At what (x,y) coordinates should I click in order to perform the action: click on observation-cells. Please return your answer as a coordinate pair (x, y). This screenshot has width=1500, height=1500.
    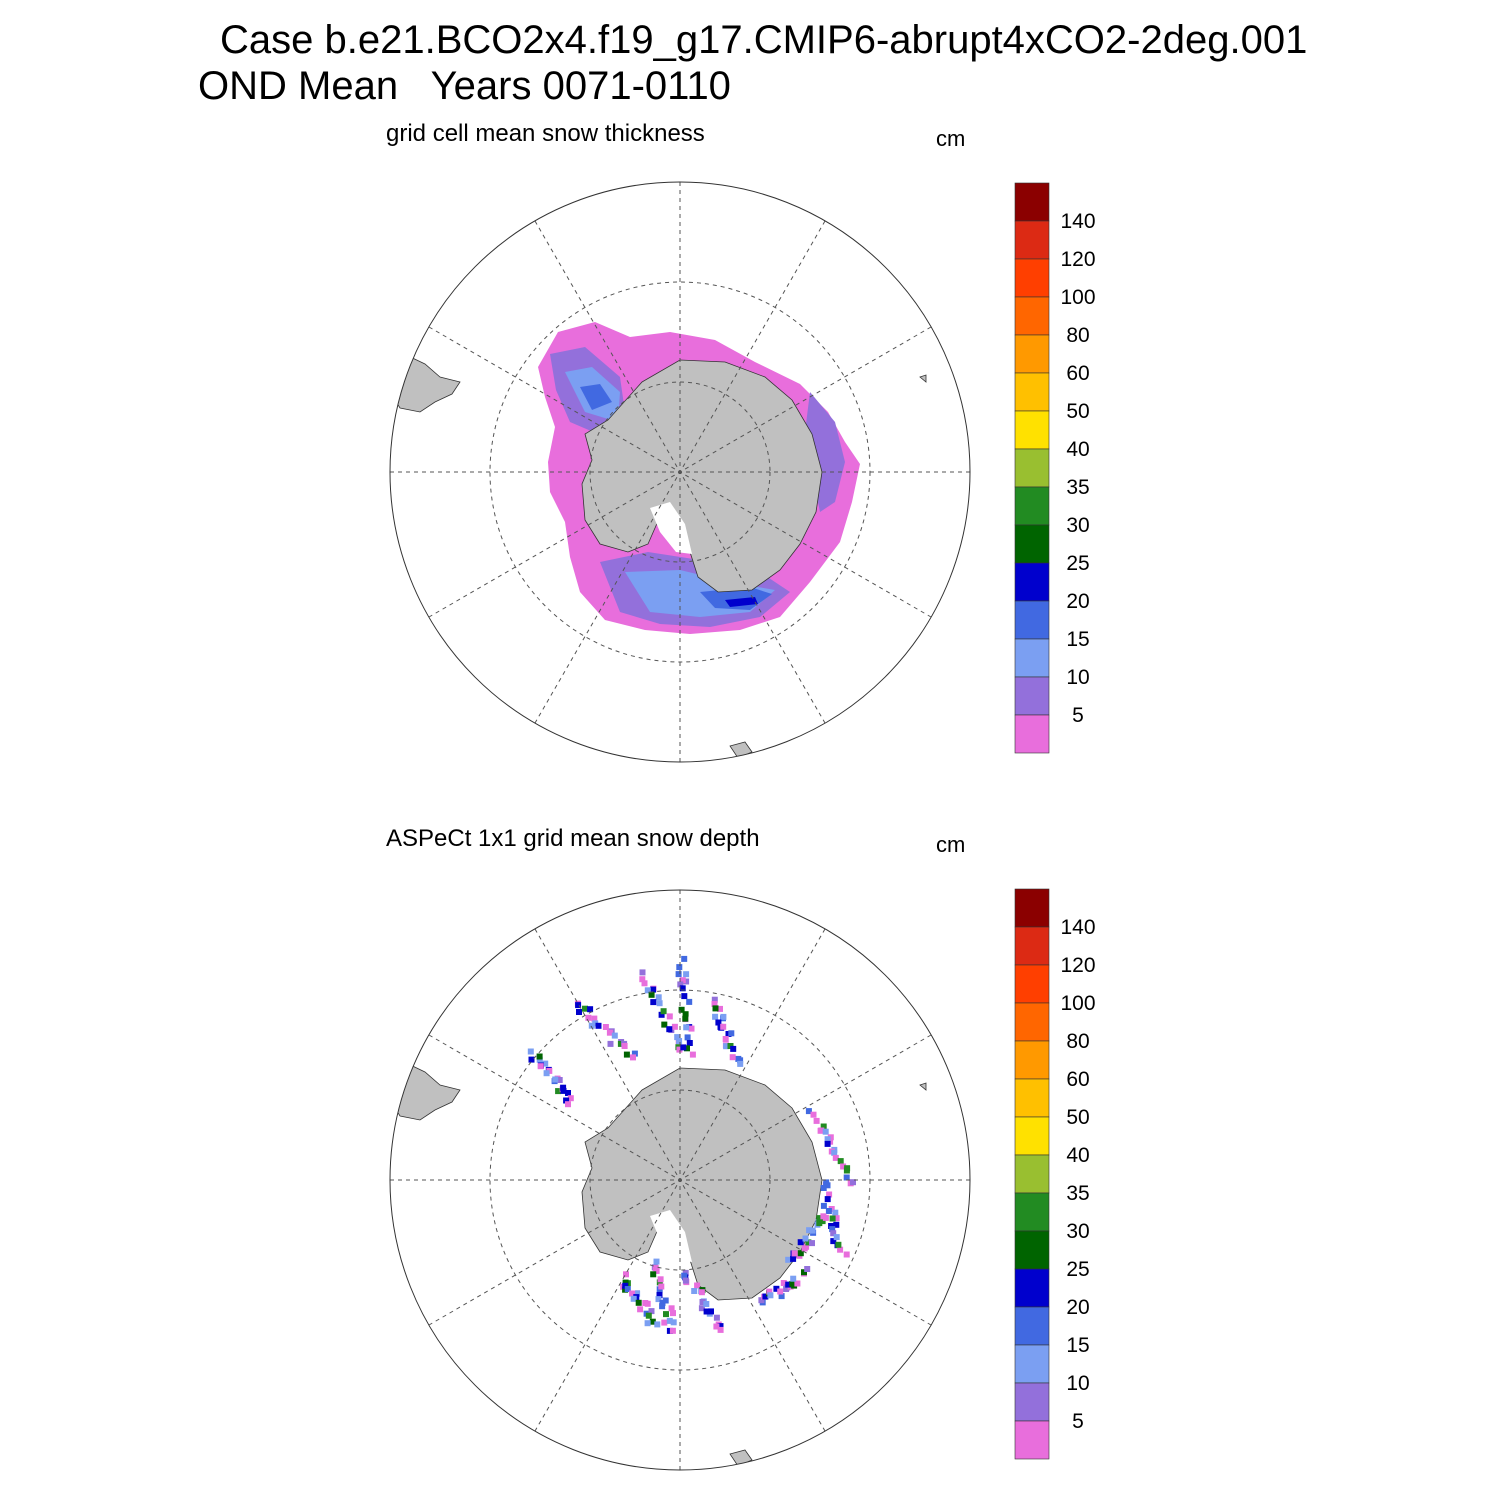
    Looking at the image, I should click on (691, 1144).